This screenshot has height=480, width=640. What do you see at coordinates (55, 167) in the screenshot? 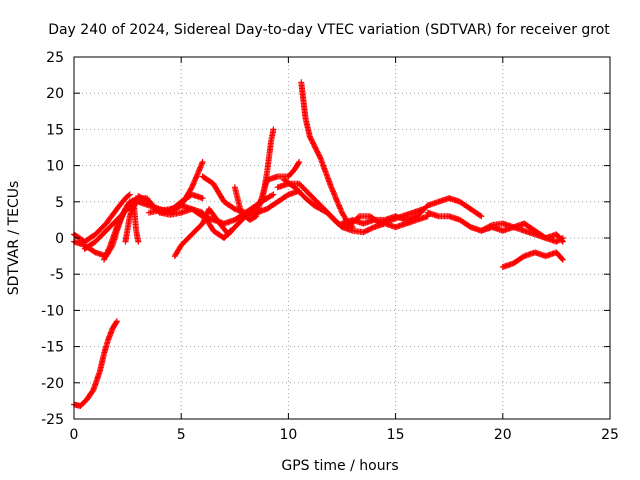
I see `y-tick-label: 10` at bounding box center [55, 167].